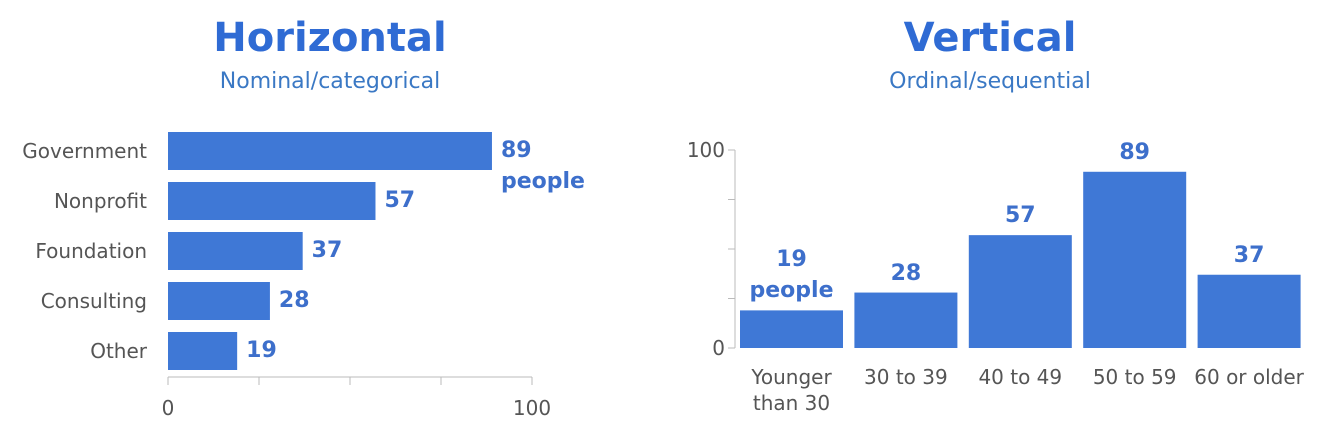  Describe the element at coordinates (791, 390) in the screenshot. I see `category-label: Younger than 30` at that location.